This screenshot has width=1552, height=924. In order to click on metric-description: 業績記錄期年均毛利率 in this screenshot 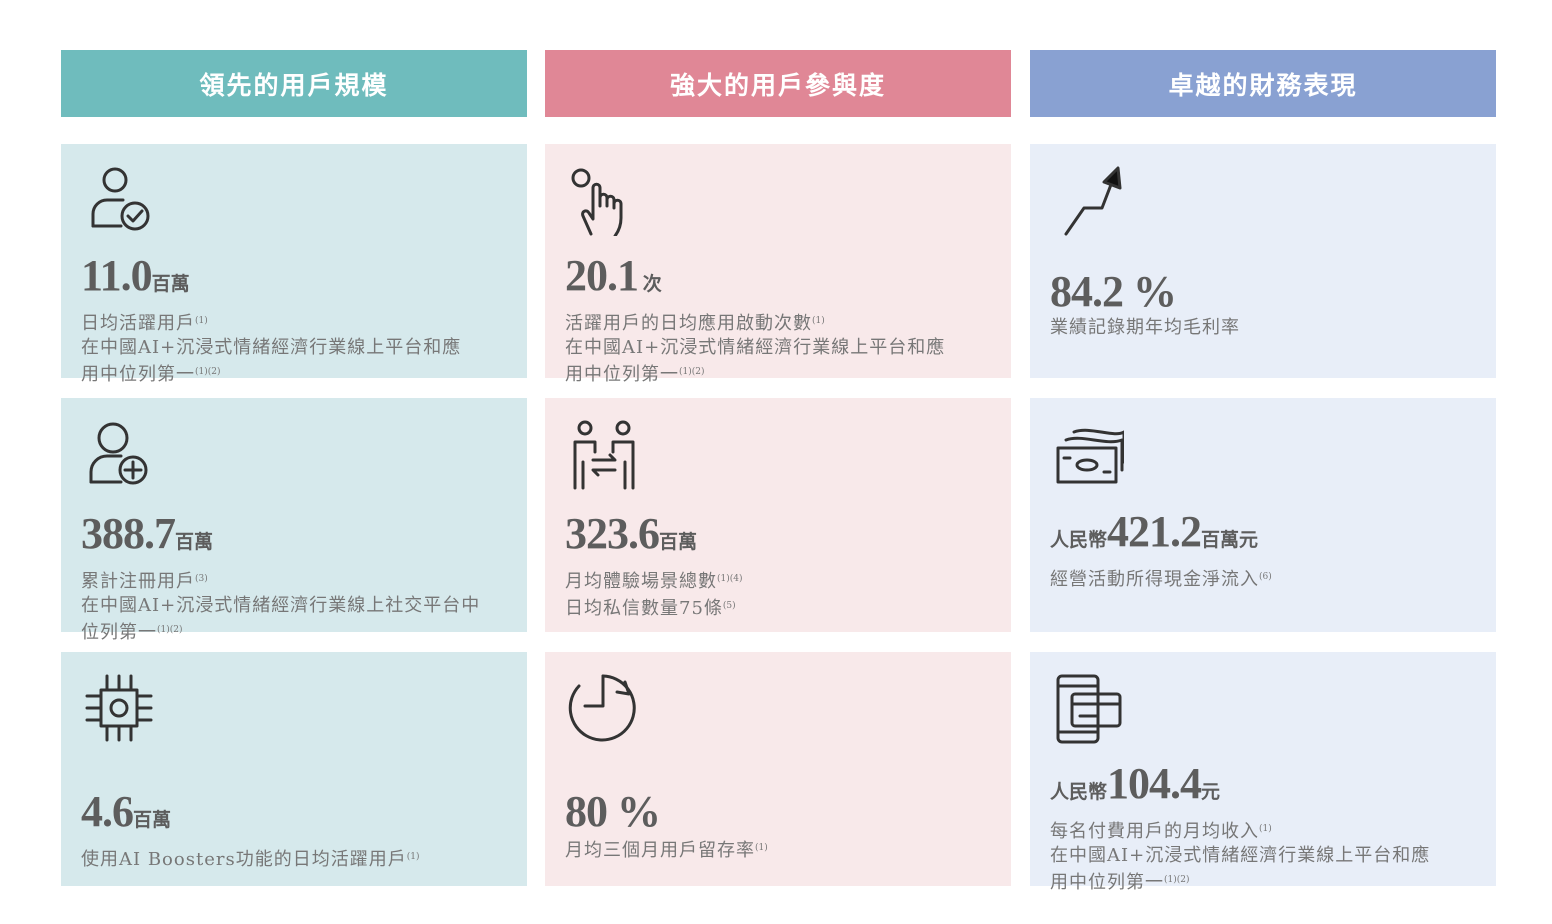, I will do `click(1268, 328)`.